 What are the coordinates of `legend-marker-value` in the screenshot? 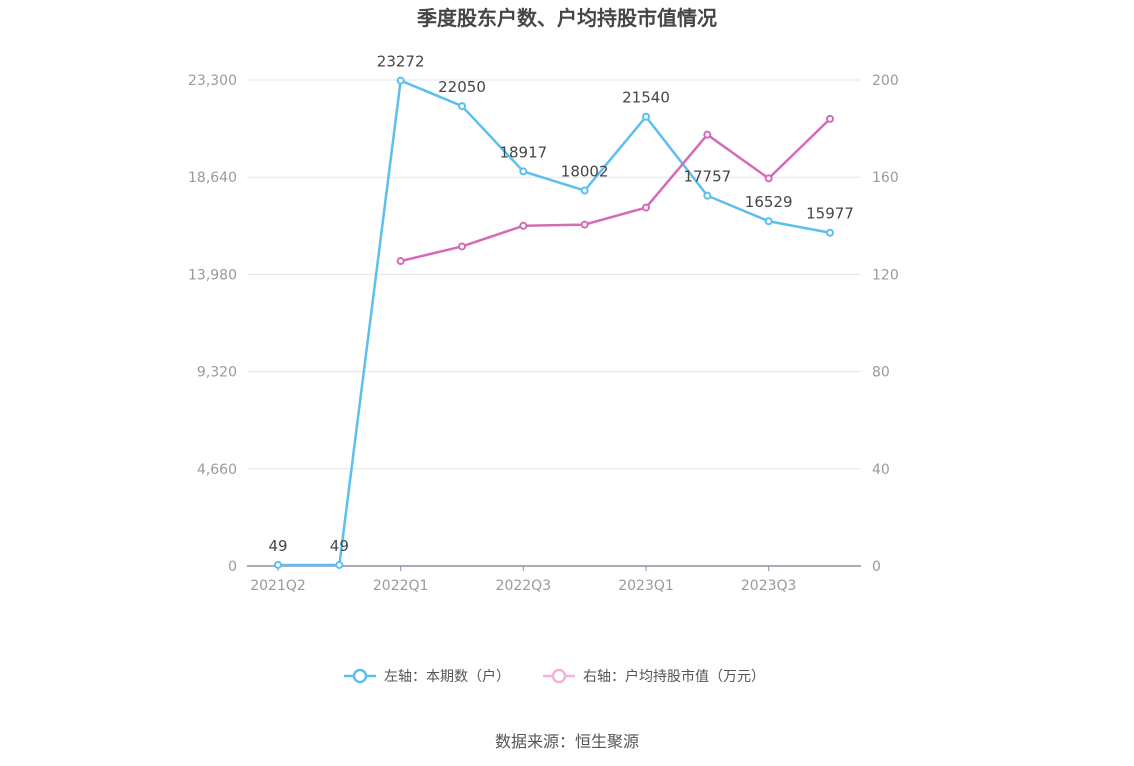 It's located at (559, 676).